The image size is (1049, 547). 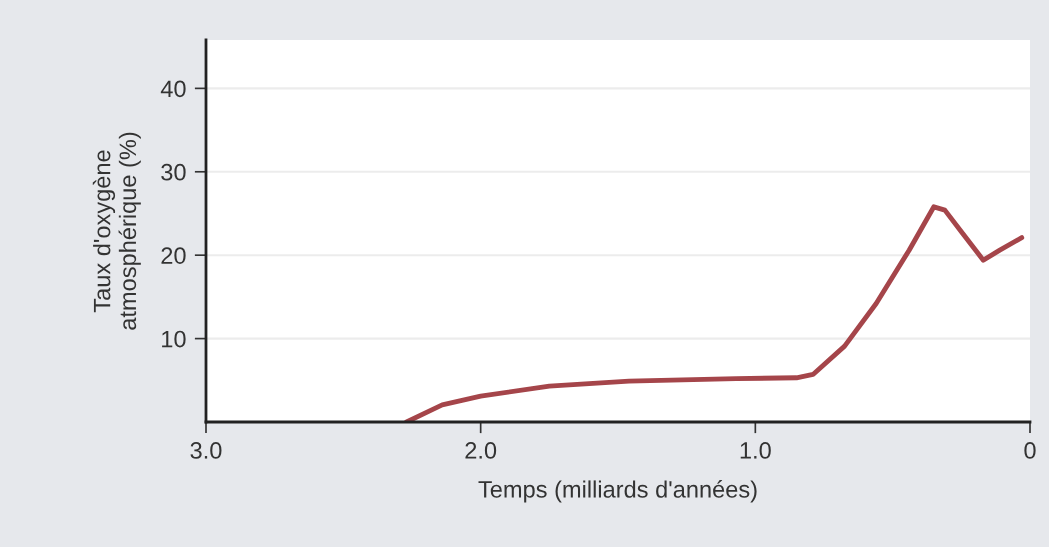 What do you see at coordinates (173, 172) in the screenshot?
I see `y-tick-label: 30` at bounding box center [173, 172].